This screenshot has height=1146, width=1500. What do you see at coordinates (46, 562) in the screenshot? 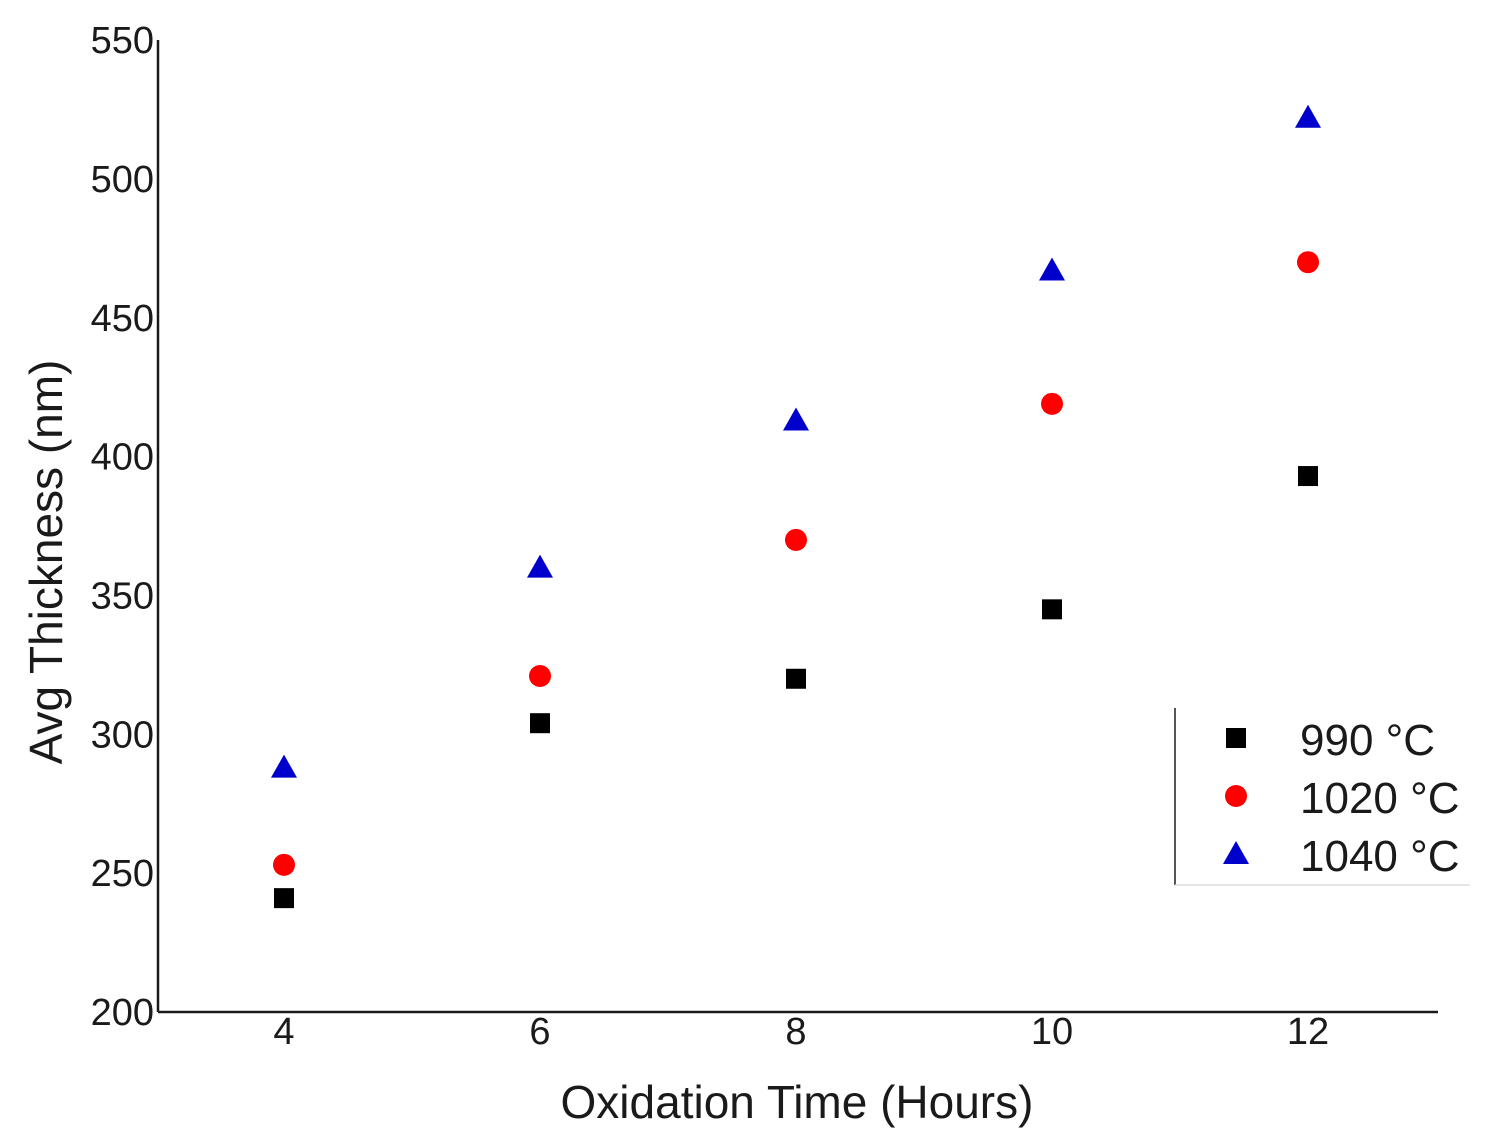
I see `y-axis-title: Avg Thickness (nm)` at bounding box center [46, 562].